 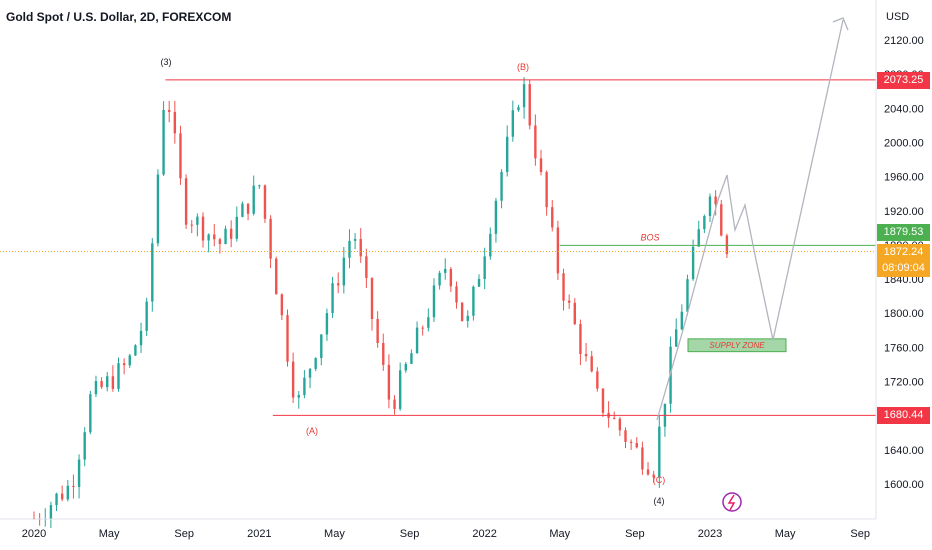 I want to click on projection-arrowhead, so click(x=840, y=24).